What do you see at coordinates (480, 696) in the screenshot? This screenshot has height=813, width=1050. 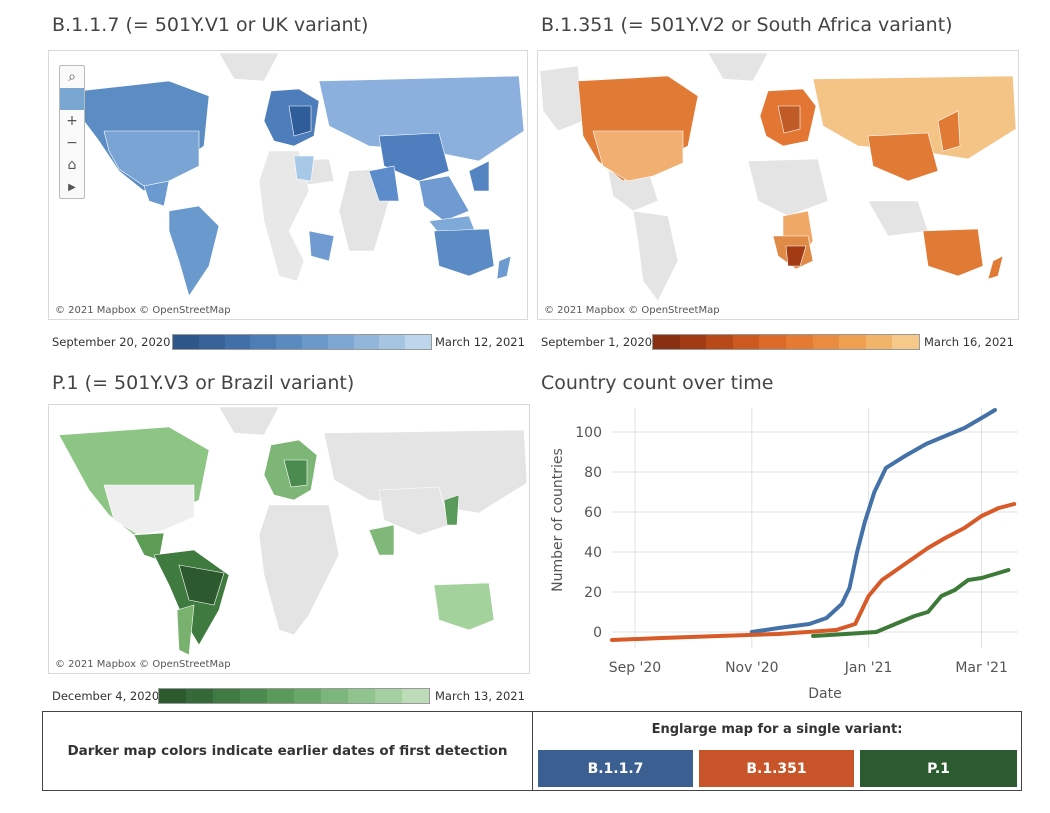 I see `legend-end-p1: March 13, 2021` at bounding box center [480, 696].